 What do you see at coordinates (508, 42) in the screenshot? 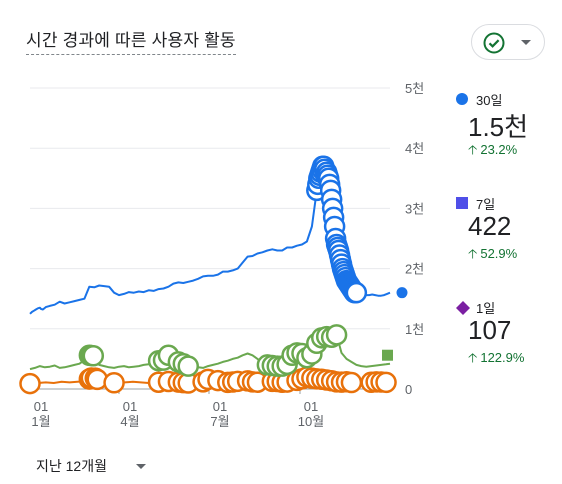
I see `compare-button` at bounding box center [508, 42].